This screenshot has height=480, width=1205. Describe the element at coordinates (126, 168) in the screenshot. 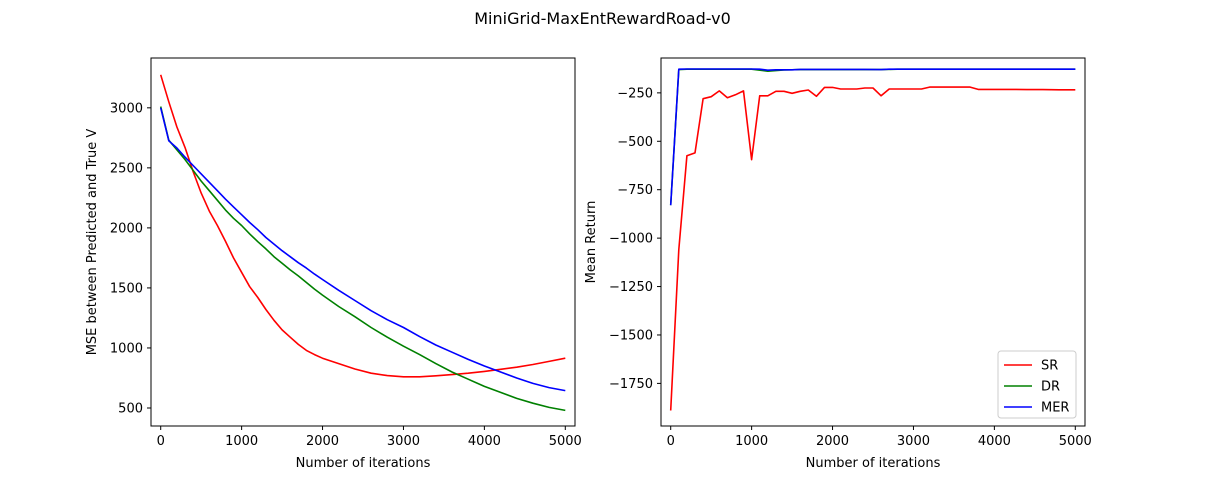

I see `mse-y-tick-label: 2500` at that location.